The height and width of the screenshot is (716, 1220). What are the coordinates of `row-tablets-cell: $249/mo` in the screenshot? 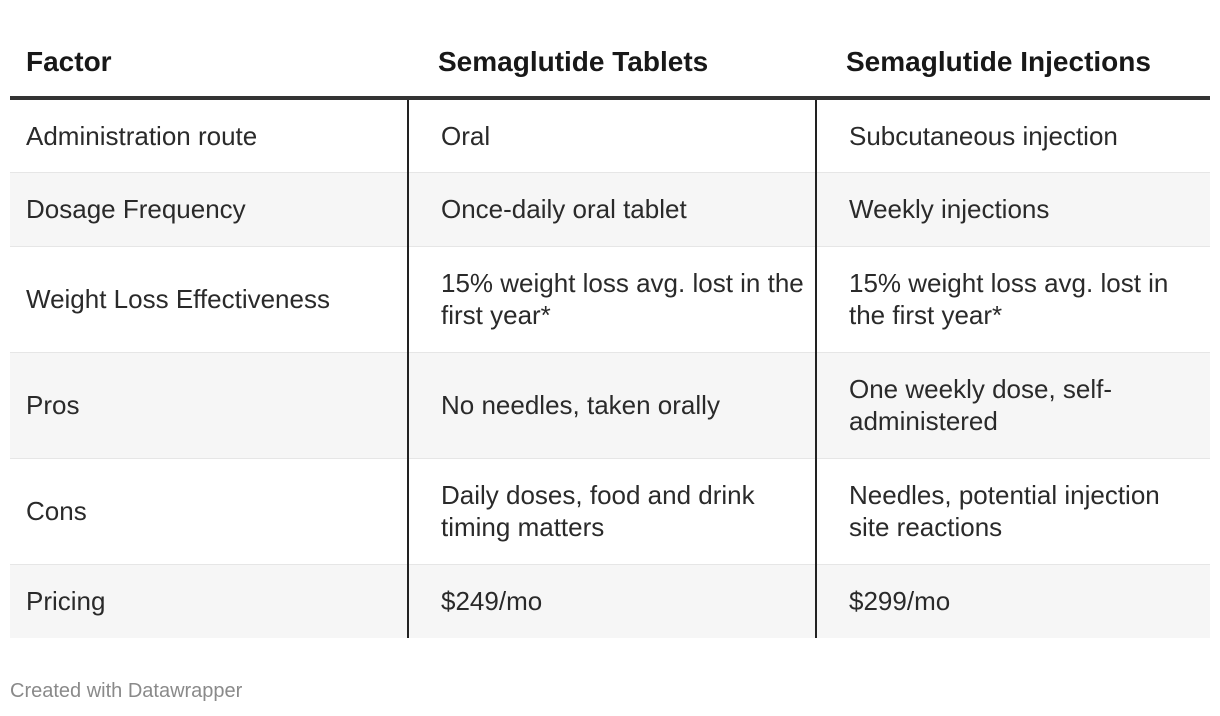 It's located at (611, 601).